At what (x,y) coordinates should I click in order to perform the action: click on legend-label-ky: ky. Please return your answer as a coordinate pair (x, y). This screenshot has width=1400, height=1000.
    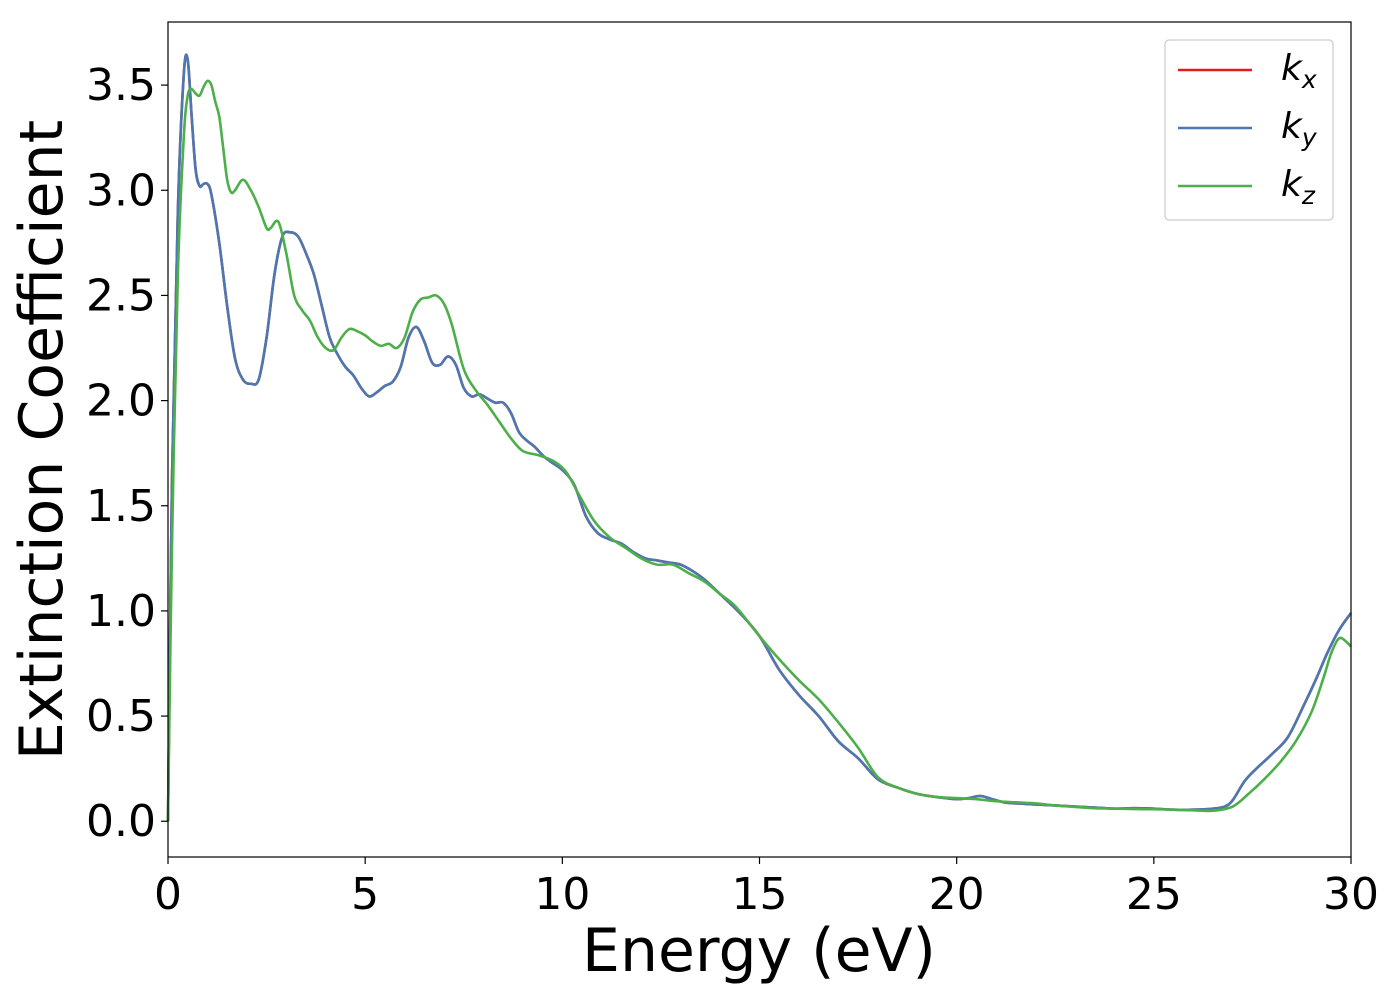
    Looking at the image, I should click on (1299, 129).